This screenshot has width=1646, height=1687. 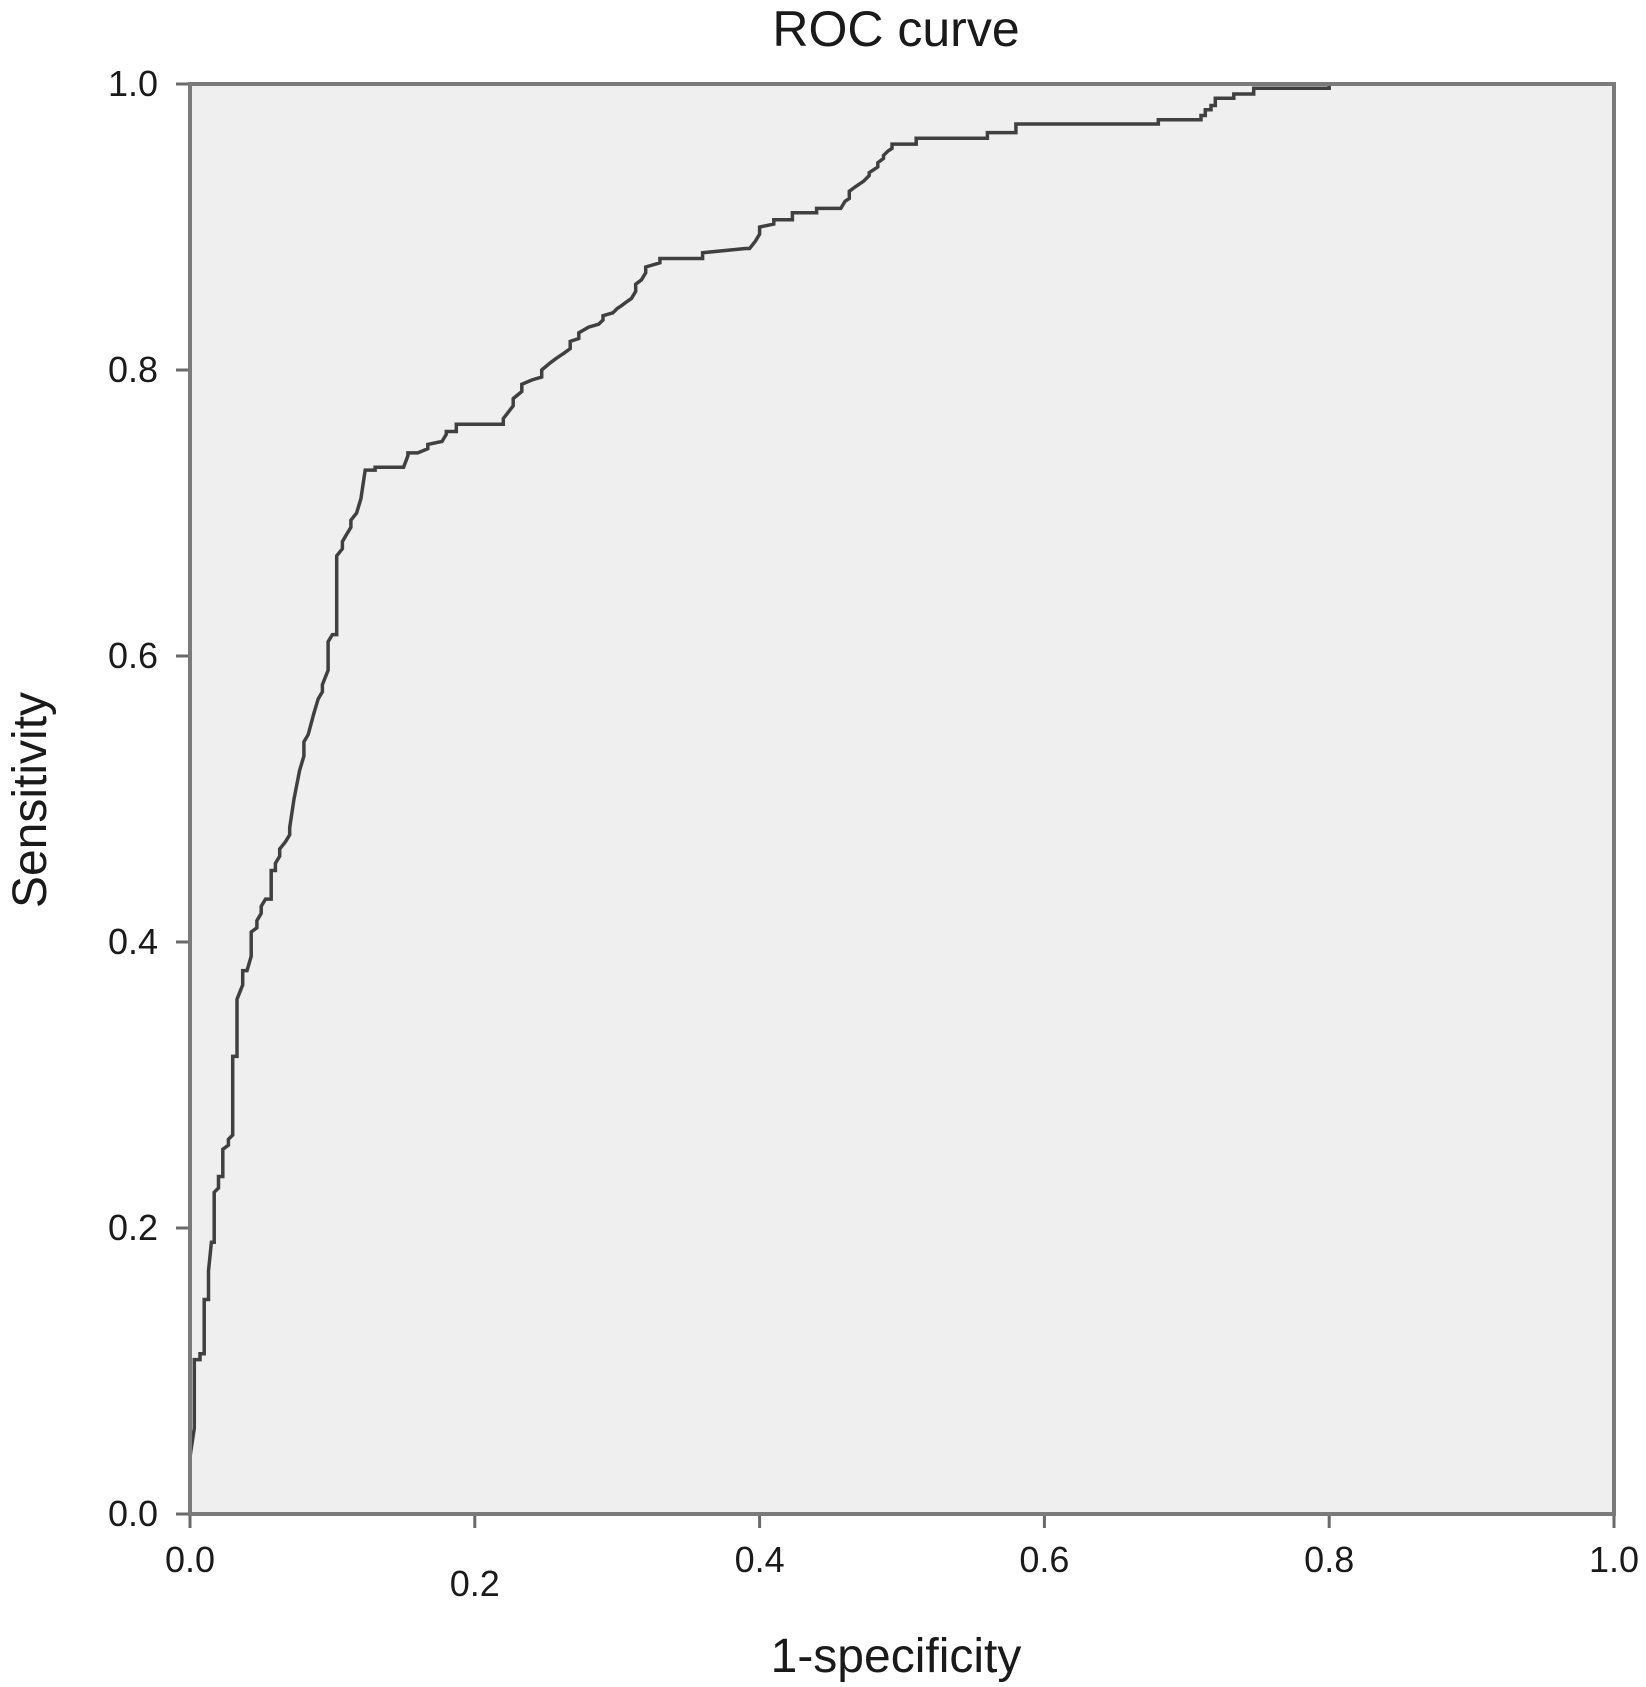 What do you see at coordinates (1044, 1559) in the screenshot?
I see `x-tick-label: 0.6` at bounding box center [1044, 1559].